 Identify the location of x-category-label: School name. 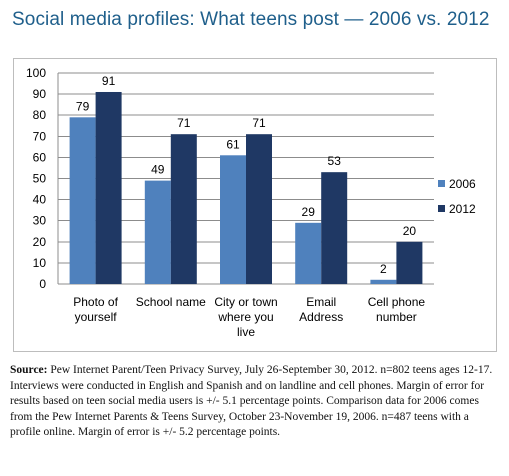
(171, 302).